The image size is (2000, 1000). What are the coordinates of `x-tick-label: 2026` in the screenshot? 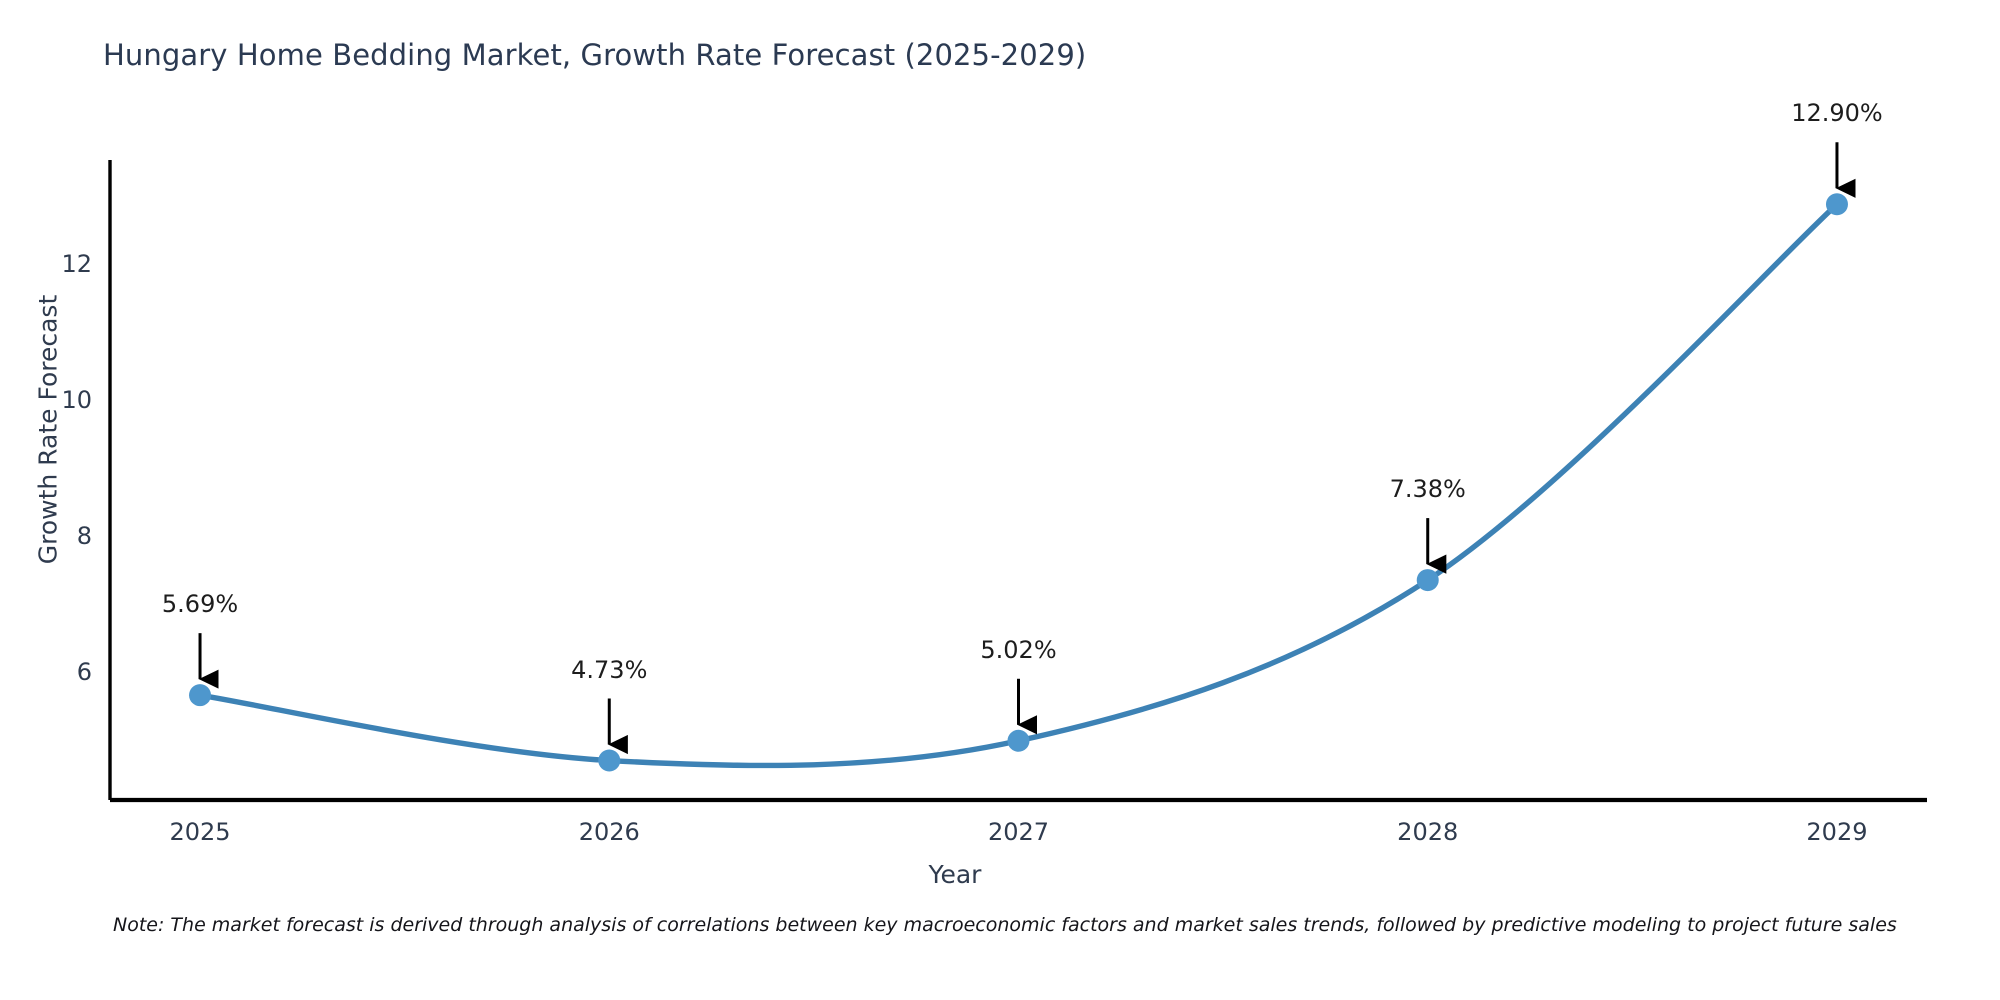 It's located at (609, 832).